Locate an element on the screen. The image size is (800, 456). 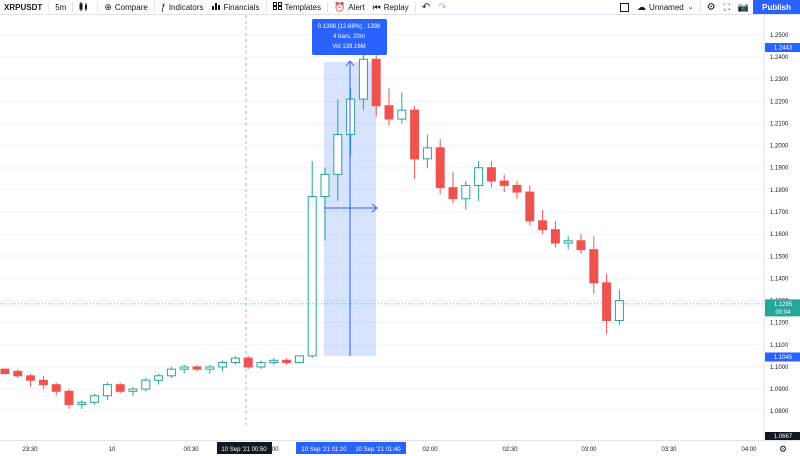
symbol-search: XRPUSDT is located at coordinates (23, 7).